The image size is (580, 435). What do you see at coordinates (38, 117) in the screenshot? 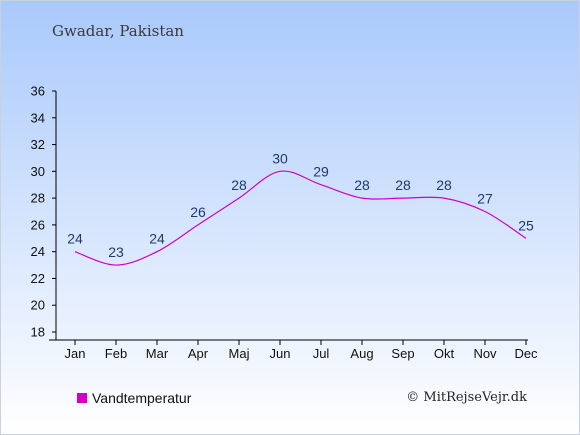
I see `y-tick-label: 34` at bounding box center [38, 117].